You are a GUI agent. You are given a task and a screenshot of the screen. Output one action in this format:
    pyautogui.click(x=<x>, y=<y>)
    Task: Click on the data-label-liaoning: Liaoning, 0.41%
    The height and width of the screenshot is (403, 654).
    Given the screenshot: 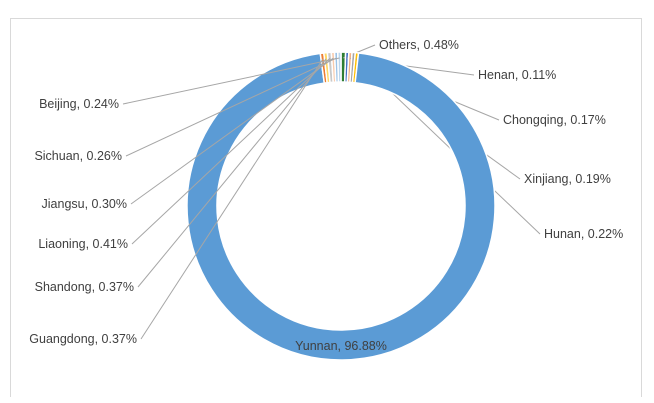 What is the action you would take?
    pyautogui.click(x=83, y=244)
    